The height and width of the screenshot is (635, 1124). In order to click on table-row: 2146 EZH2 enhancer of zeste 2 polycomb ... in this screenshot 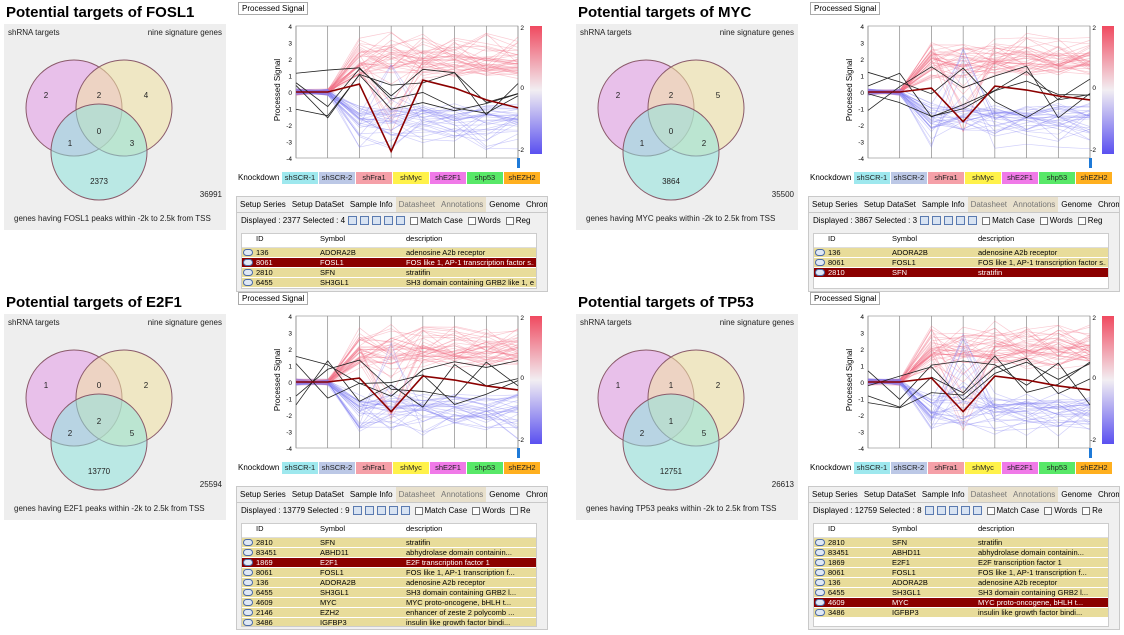, I will do `click(389, 613)`.